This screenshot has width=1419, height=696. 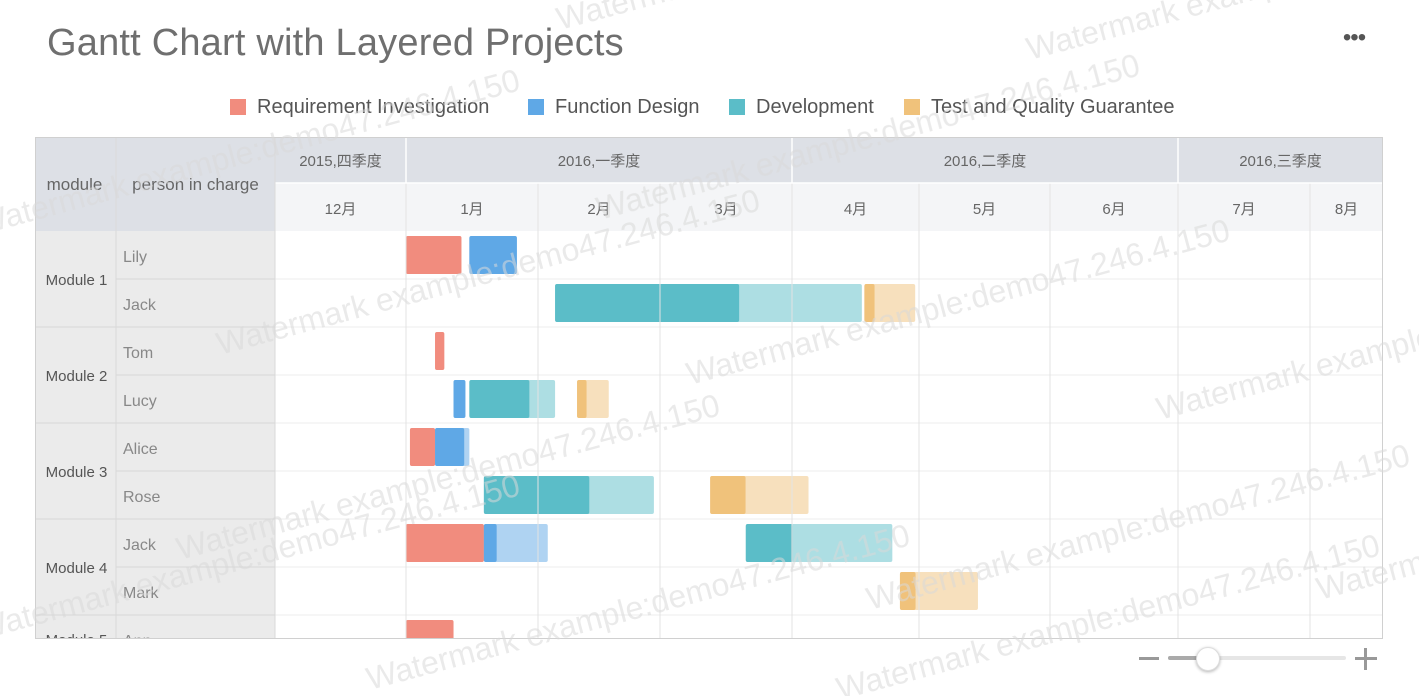 I want to click on module-label: Module 3, so click(x=77, y=472).